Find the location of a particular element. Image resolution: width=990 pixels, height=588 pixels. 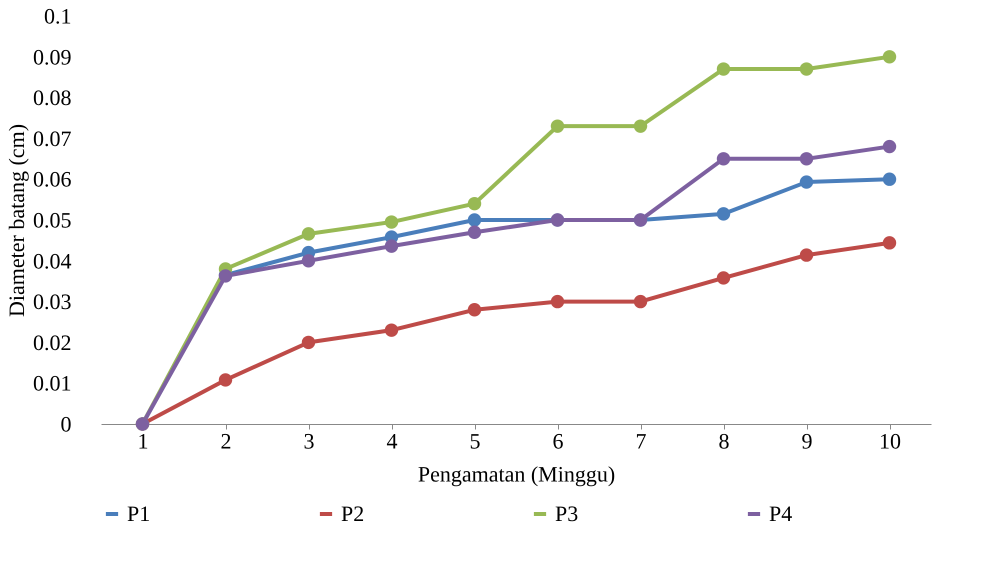

legend-label: P3 is located at coordinates (566, 513).